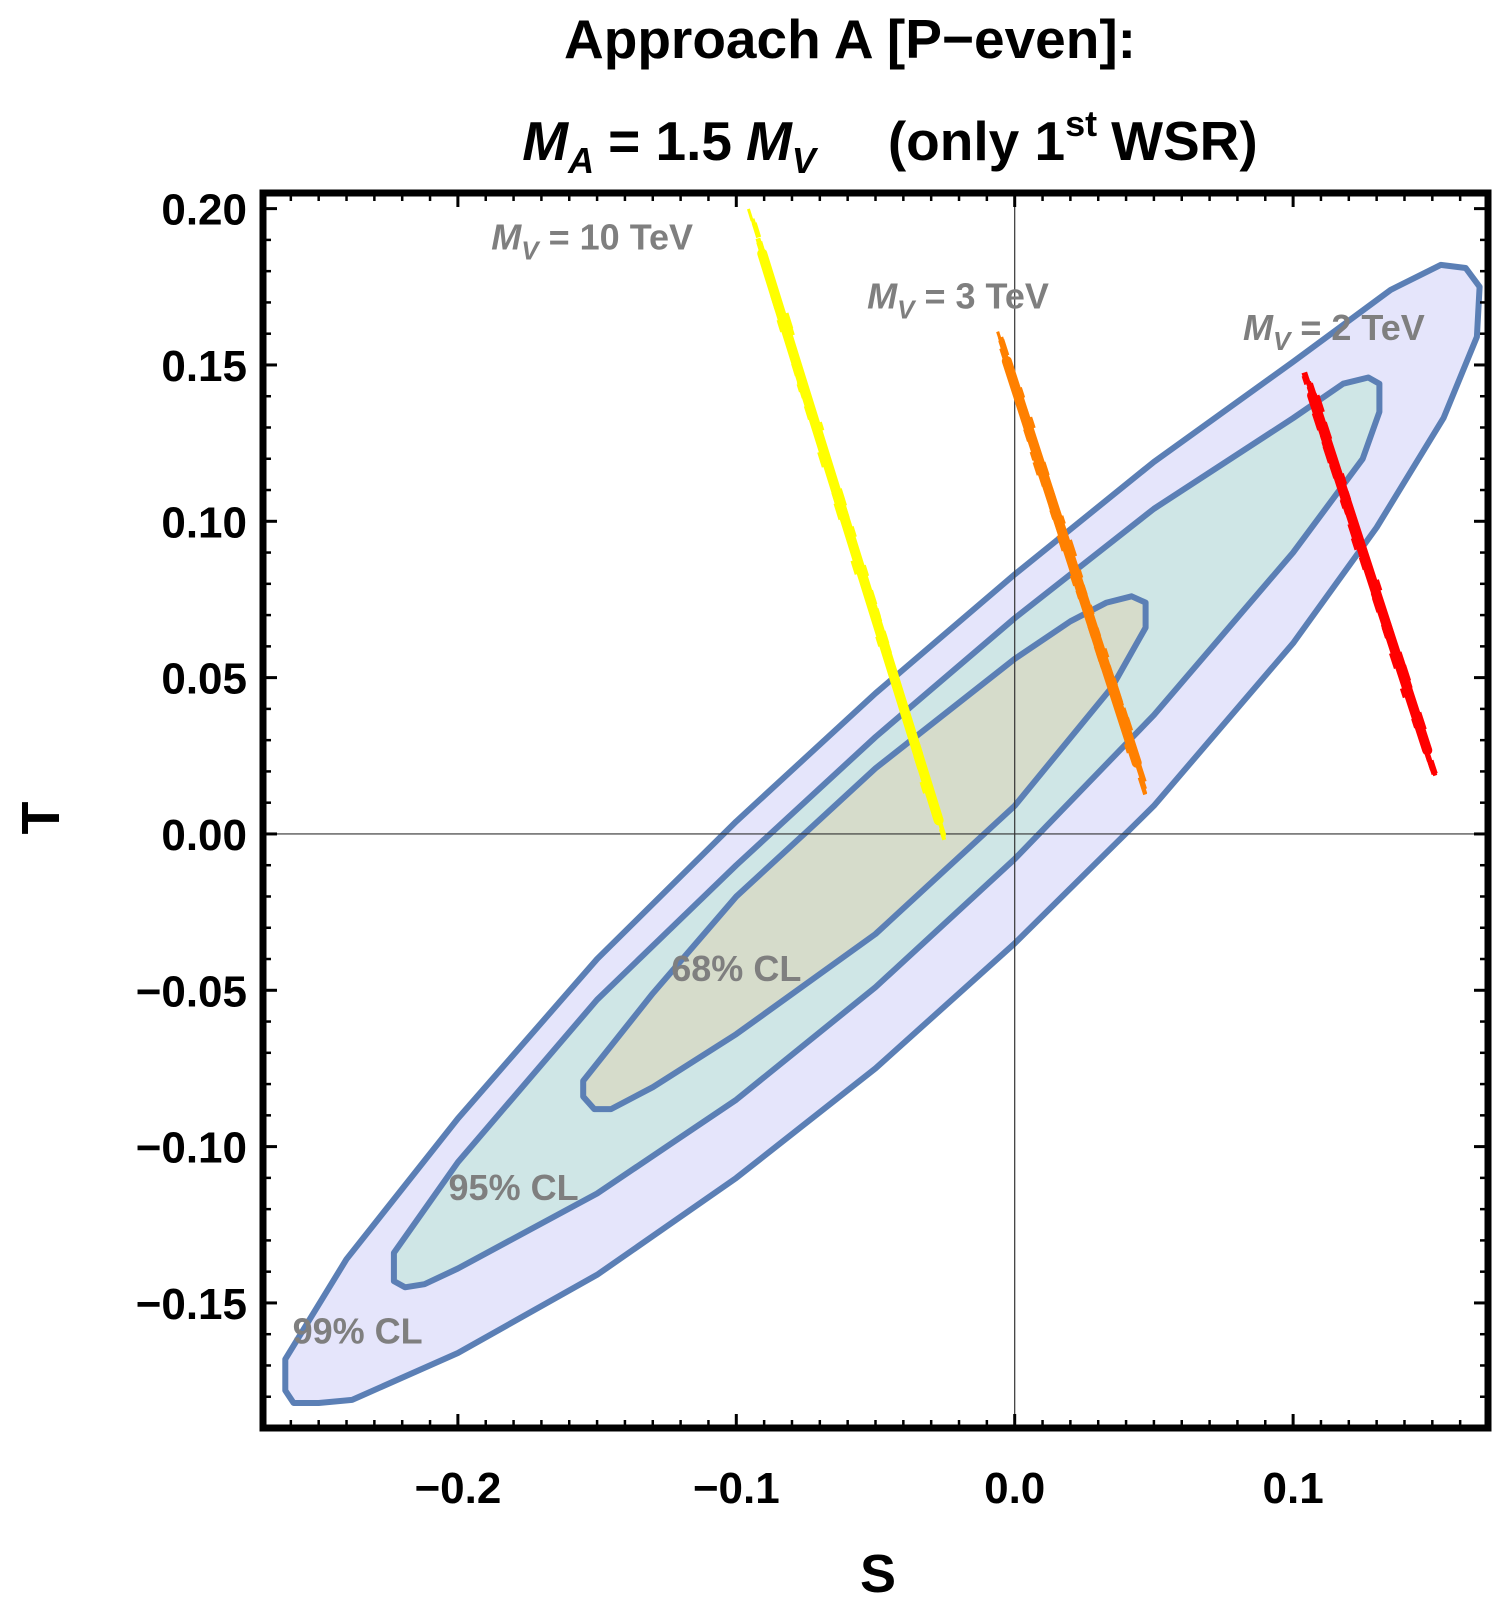 The width and height of the screenshot is (1500, 1604). Describe the element at coordinates (191, 1304) in the screenshot. I see `y-tick-label: −0.15` at that location.